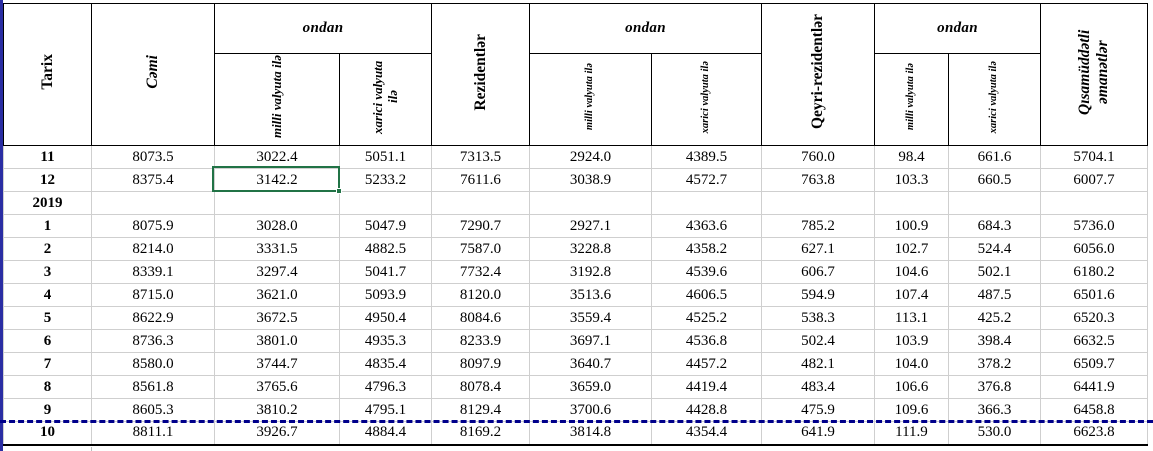 The image size is (1153, 451). I want to click on cell: 8078.4, so click(480, 387).